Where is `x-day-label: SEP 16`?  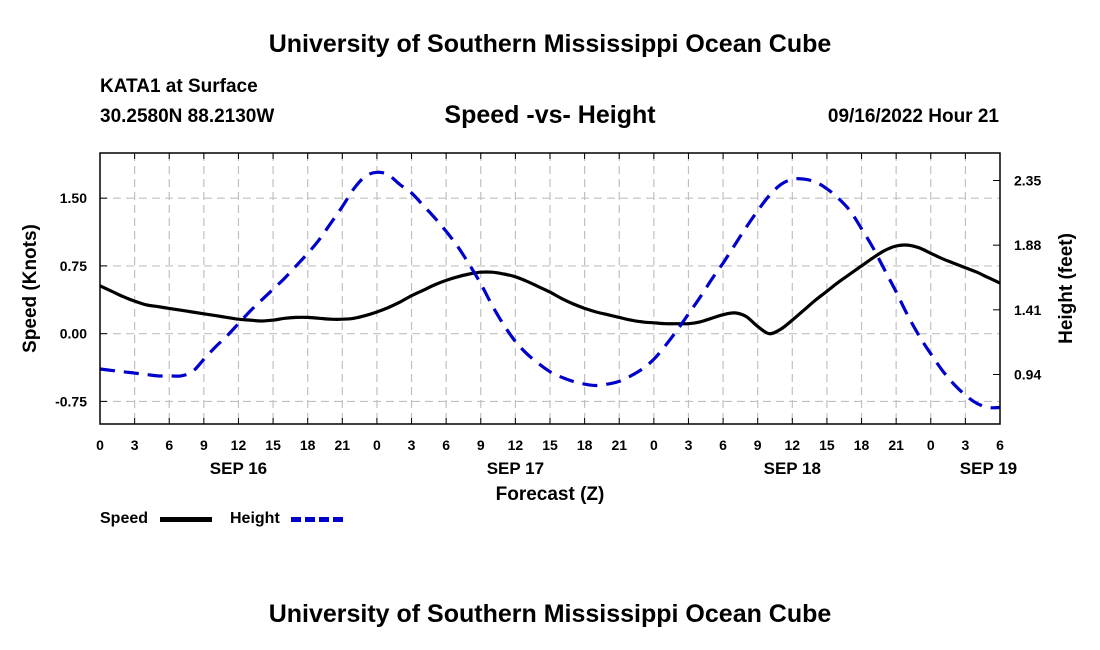
x-day-label: SEP 16 is located at coordinates (238, 468).